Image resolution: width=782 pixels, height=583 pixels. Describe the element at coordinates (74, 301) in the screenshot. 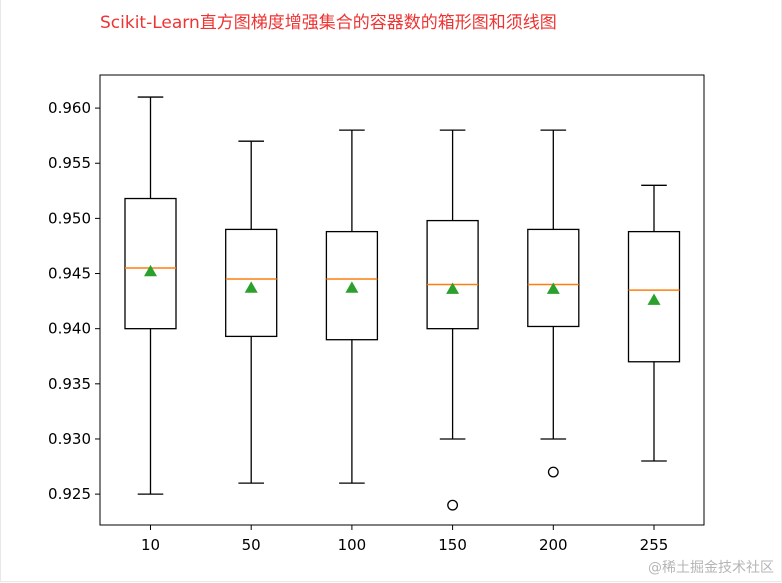

I see `y-axis: 0.960 0.955 0.950 0.945 0.940 0.935 0.930 0.925` at that location.